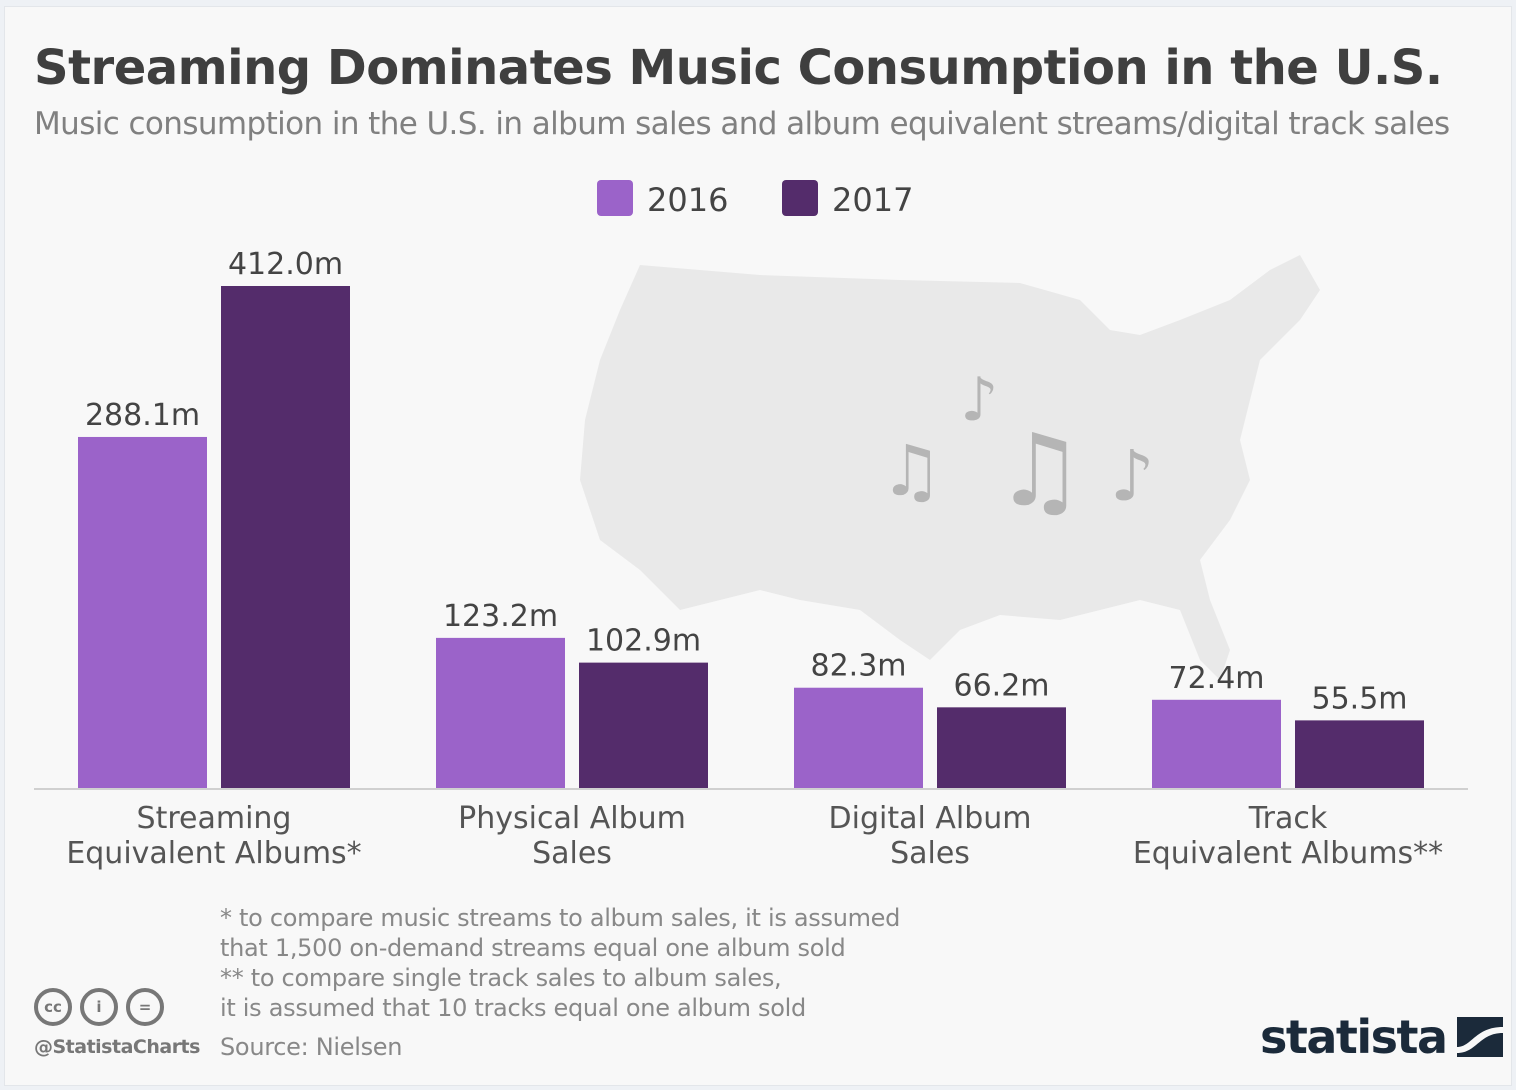 The width and height of the screenshot is (1516, 1090). Describe the element at coordinates (53, 1007) in the screenshot. I see `cc-icon: cc` at that location.